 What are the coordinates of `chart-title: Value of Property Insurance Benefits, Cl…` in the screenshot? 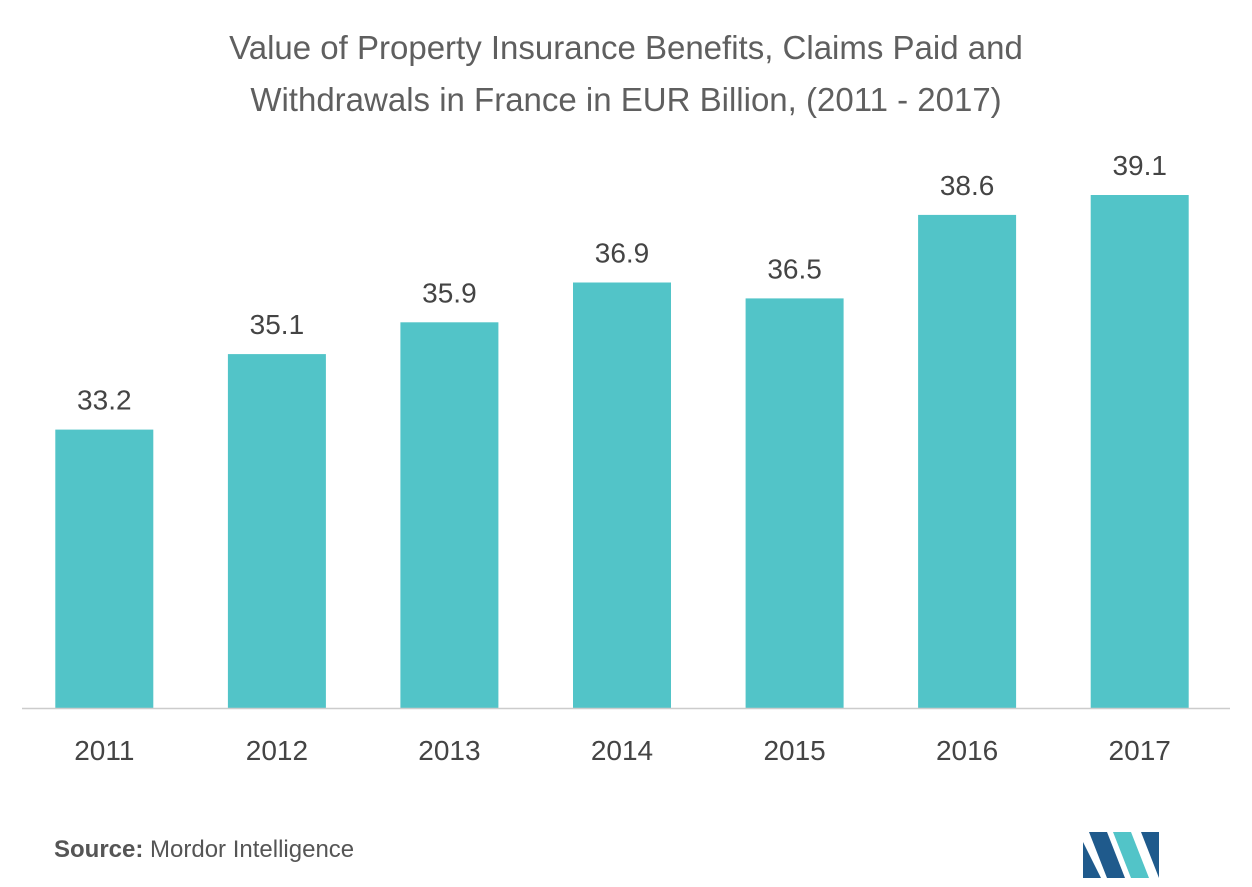 It's located at (626, 74).